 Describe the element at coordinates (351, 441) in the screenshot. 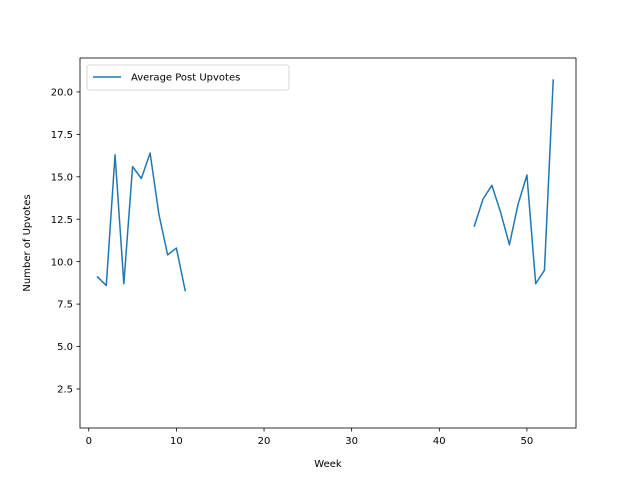

I see `x-tick-label: 30` at that location.